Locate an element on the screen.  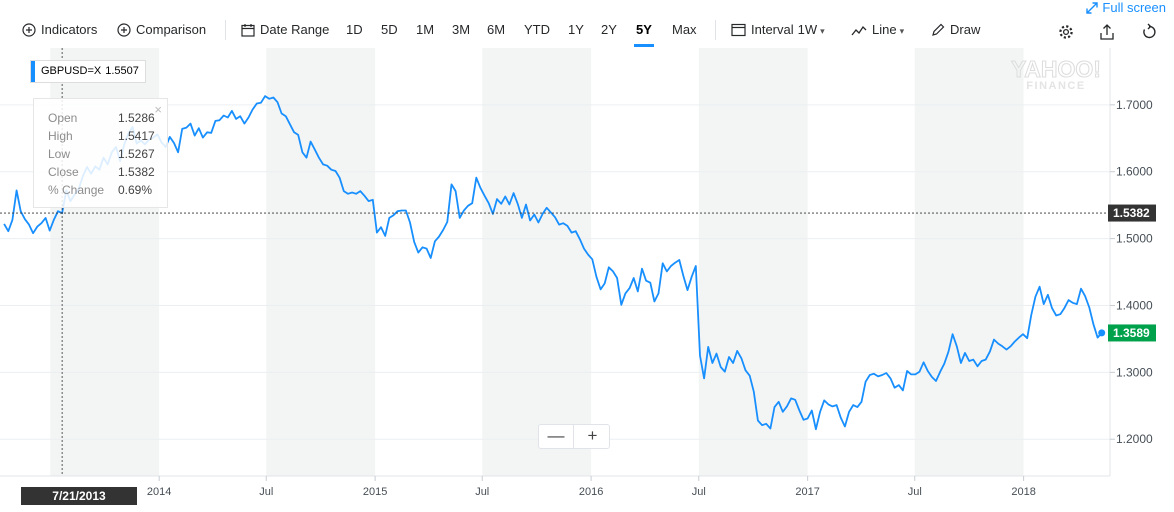
crosshair-date-label: 7/21/2013 is located at coordinates (79, 496).